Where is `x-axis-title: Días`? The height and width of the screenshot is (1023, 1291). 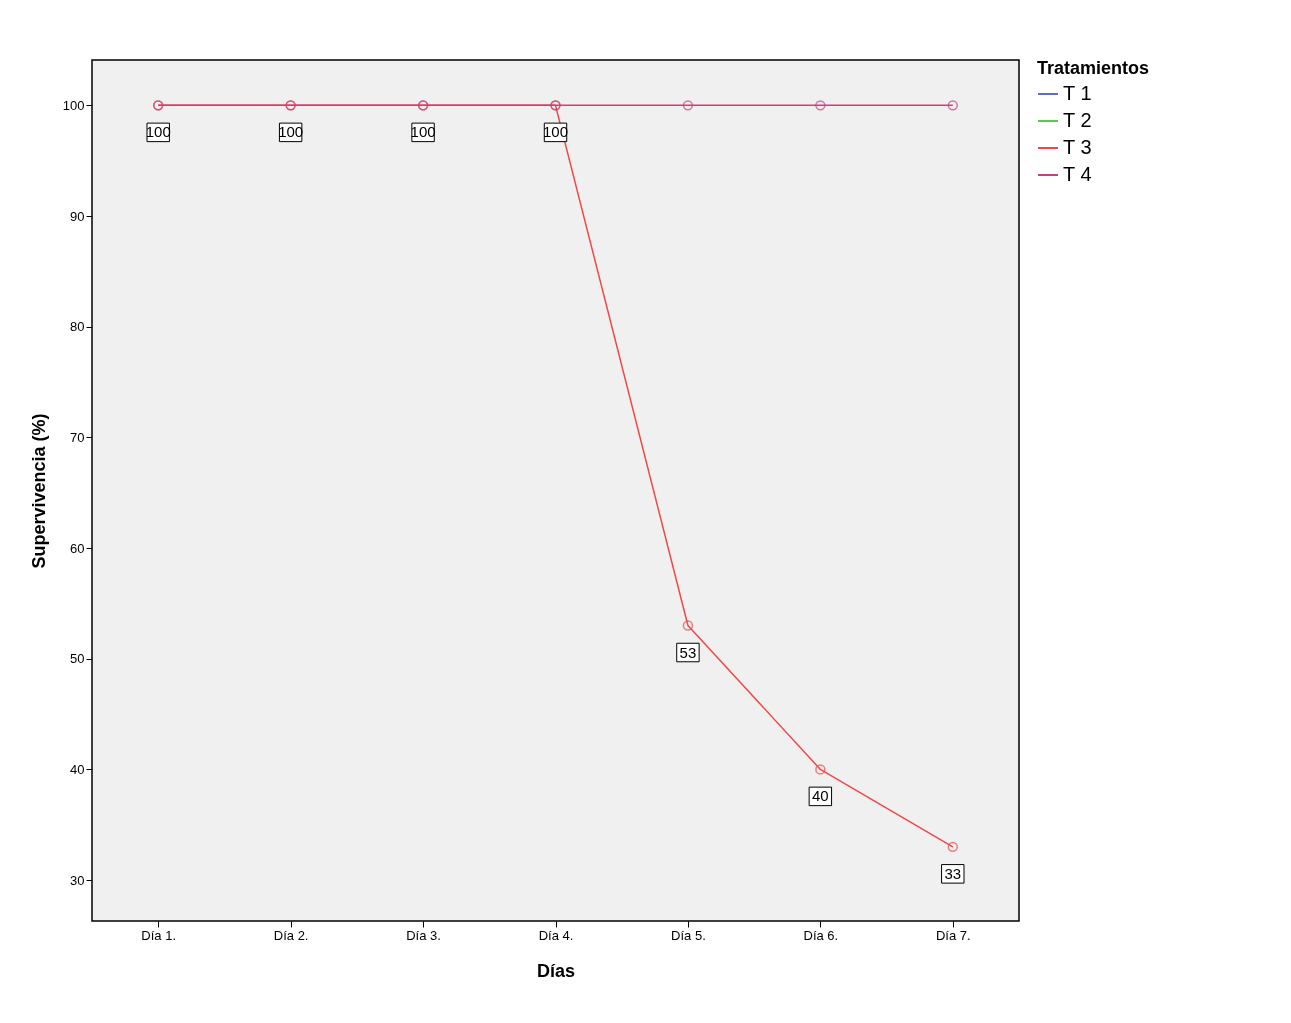
x-axis-title: Días is located at coordinates (556, 970).